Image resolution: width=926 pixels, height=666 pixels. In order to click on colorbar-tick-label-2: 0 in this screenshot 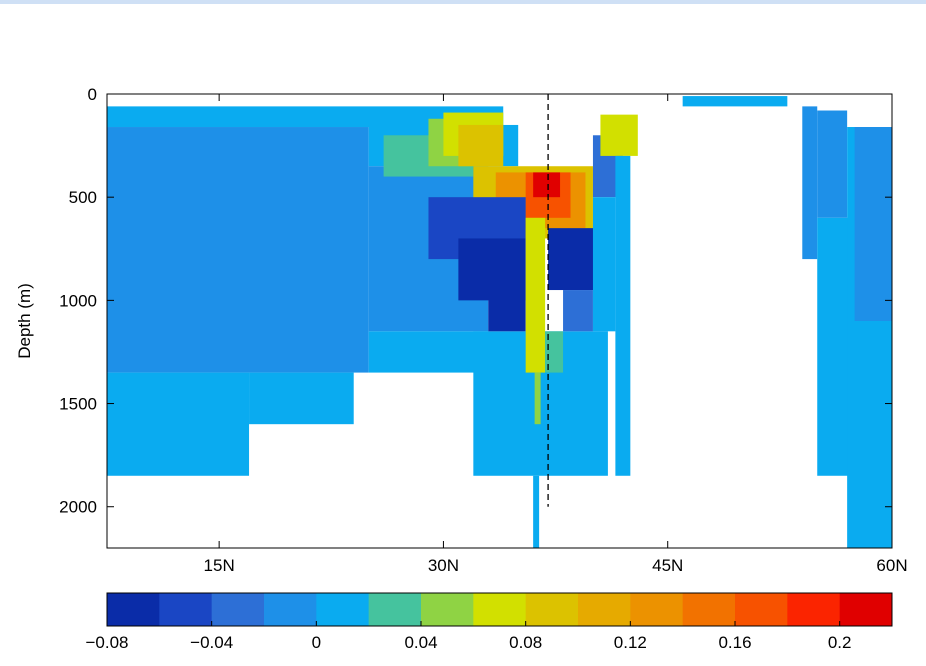, I will do `click(316, 642)`.